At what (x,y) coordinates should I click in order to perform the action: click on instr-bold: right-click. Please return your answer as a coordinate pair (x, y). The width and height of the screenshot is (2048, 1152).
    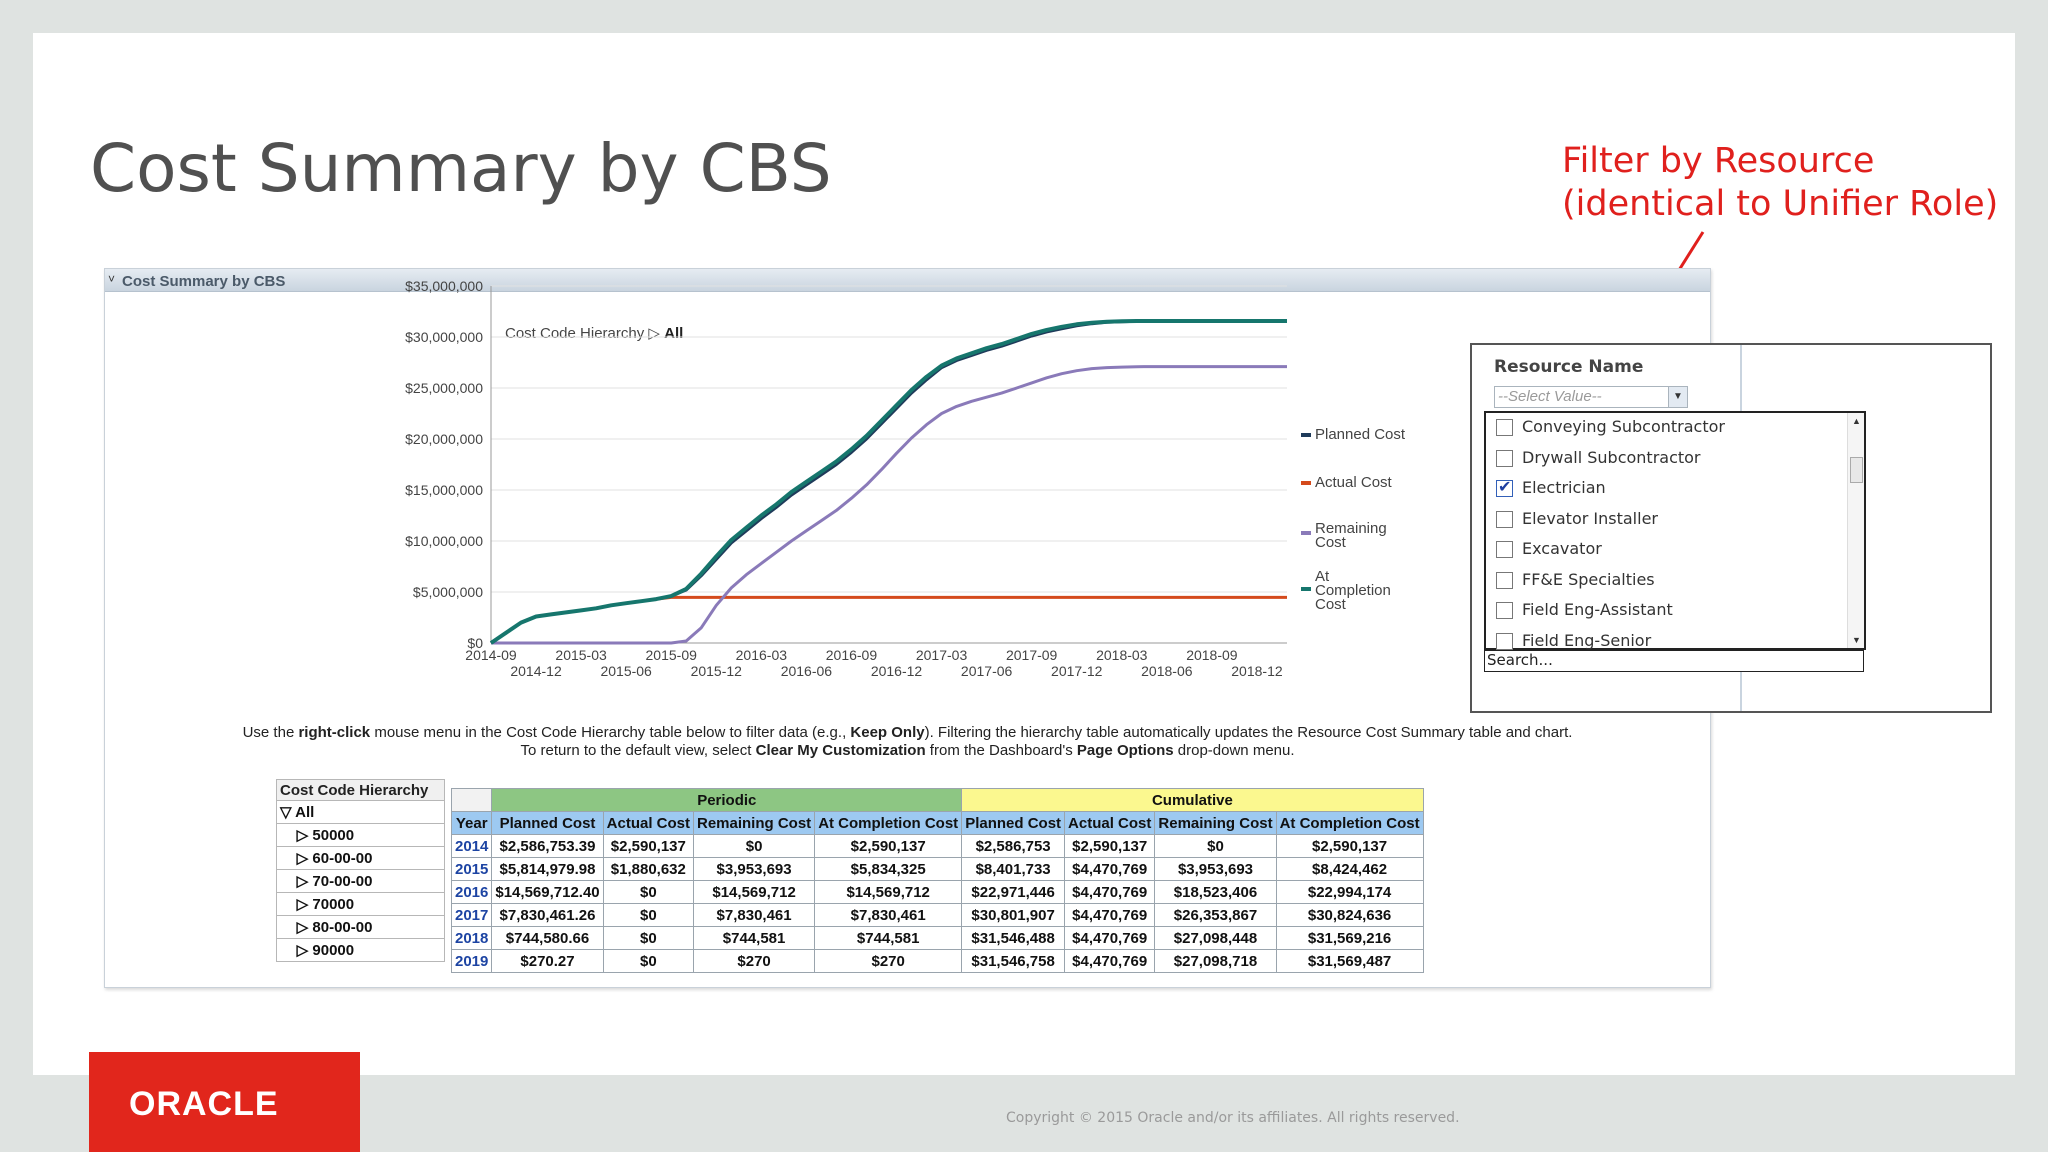
    Looking at the image, I should click on (334, 732).